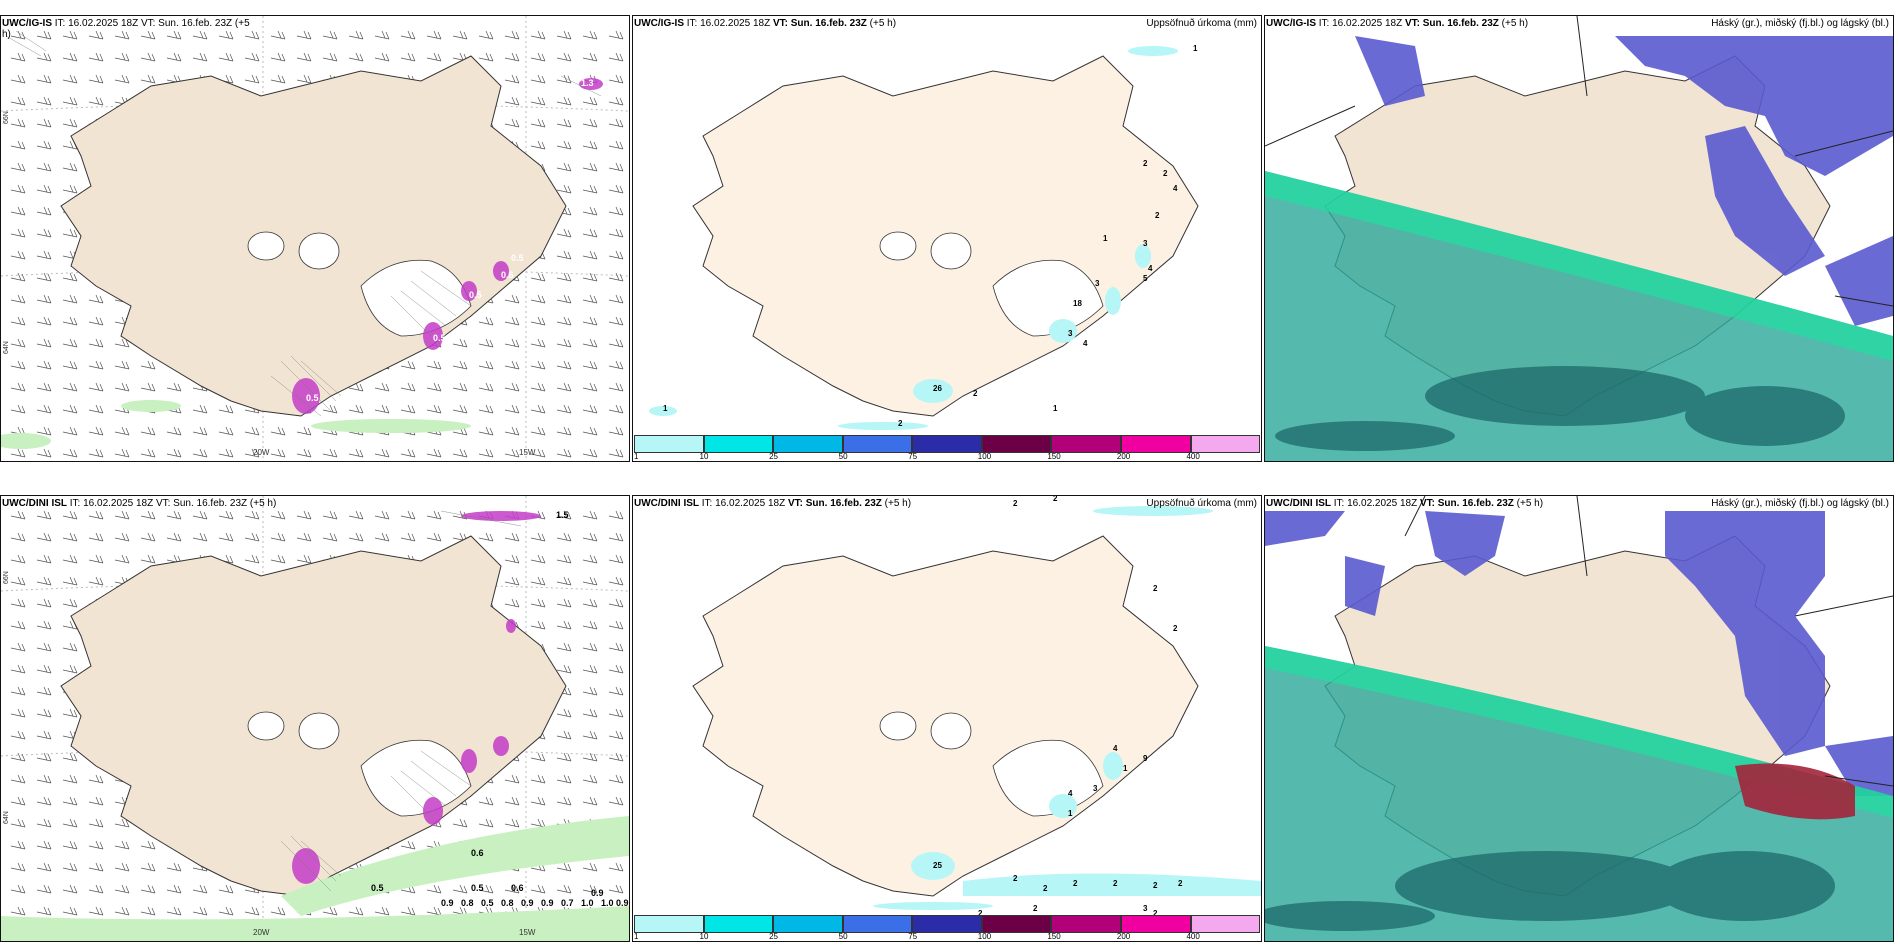  What do you see at coordinates (937, 388) in the screenshot?
I see `precip-value-label: 26` at bounding box center [937, 388].